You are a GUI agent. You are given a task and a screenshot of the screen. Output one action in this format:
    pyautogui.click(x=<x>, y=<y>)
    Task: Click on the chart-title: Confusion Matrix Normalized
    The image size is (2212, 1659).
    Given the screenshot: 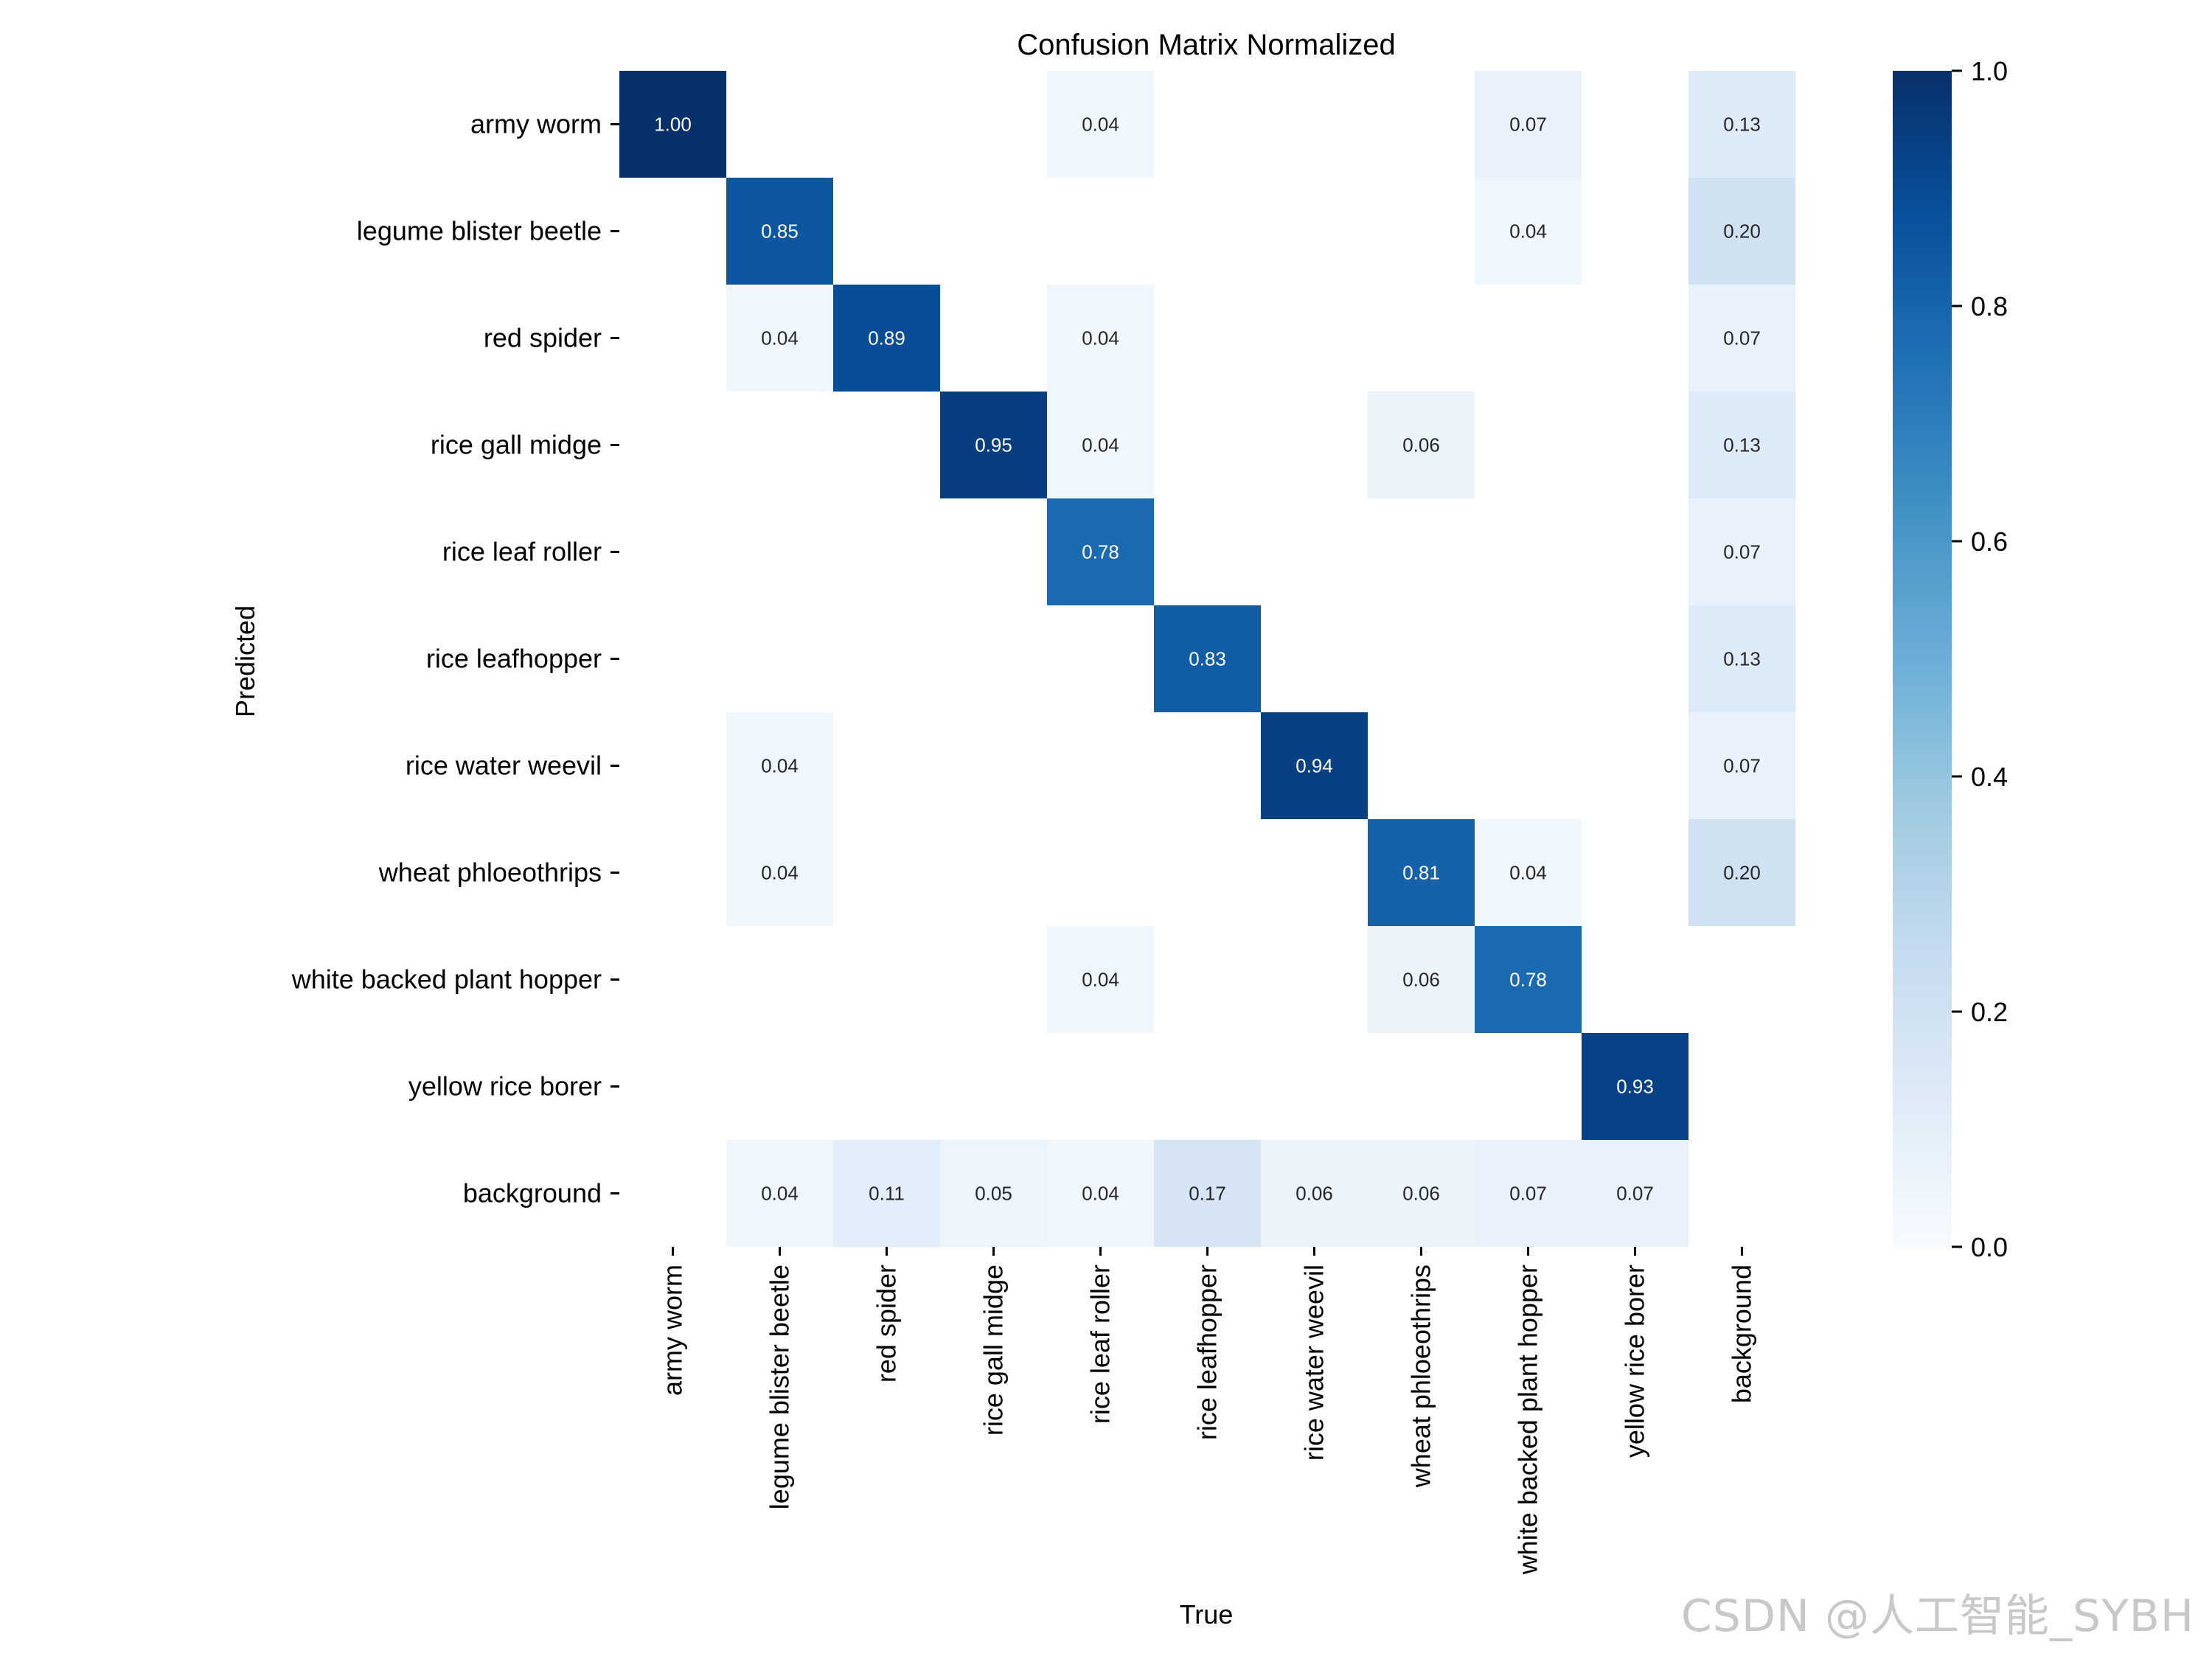 What is the action you would take?
    pyautogui.click(x=1206, y=45)
    